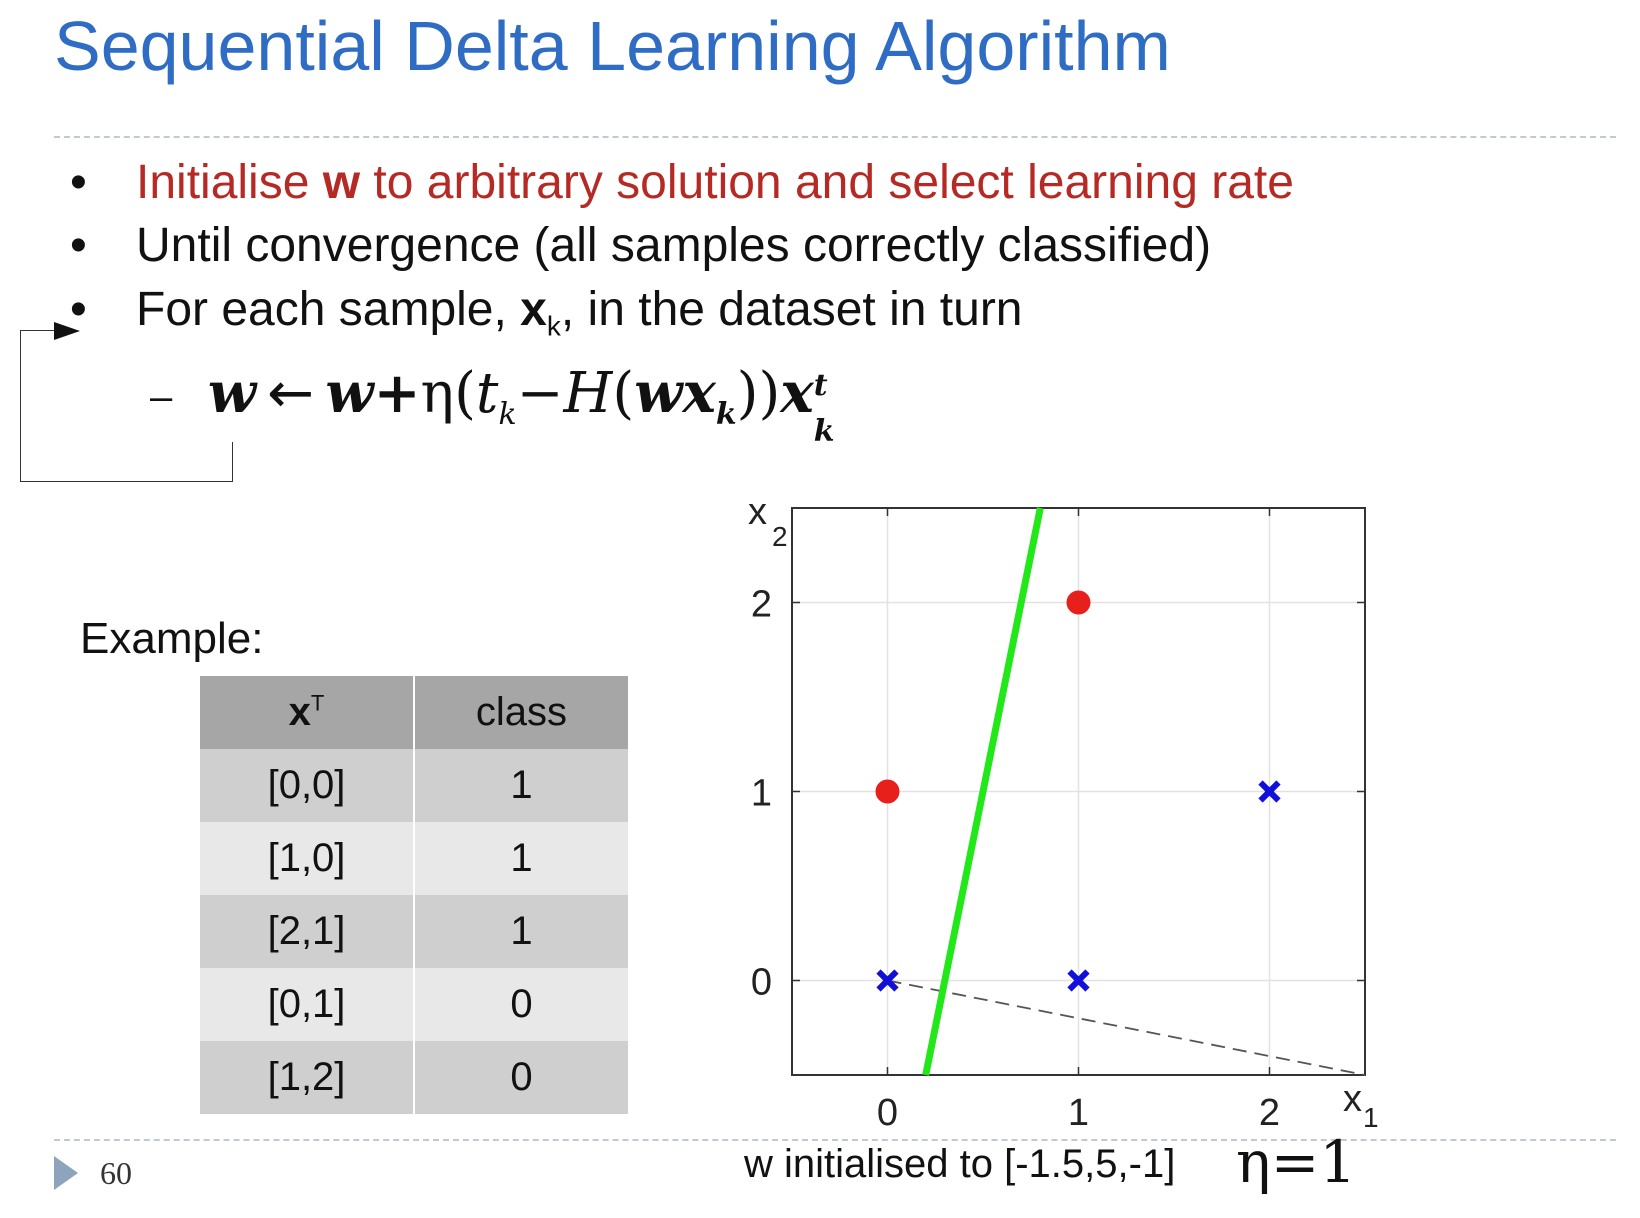 The height and width of the screenshot is (1218, 1640). I want to click on column-header-x: xT, so click(307, 712).